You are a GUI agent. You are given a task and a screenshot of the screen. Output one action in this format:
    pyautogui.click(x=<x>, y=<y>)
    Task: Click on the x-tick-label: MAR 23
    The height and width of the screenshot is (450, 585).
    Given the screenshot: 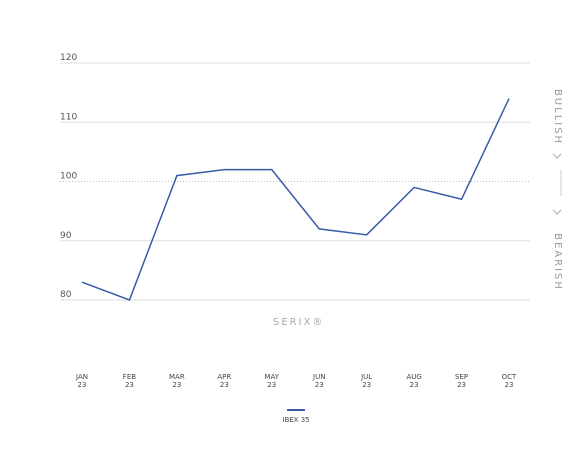 What is the action you would take?
    pyautogui.click(x=177, y=381)
    